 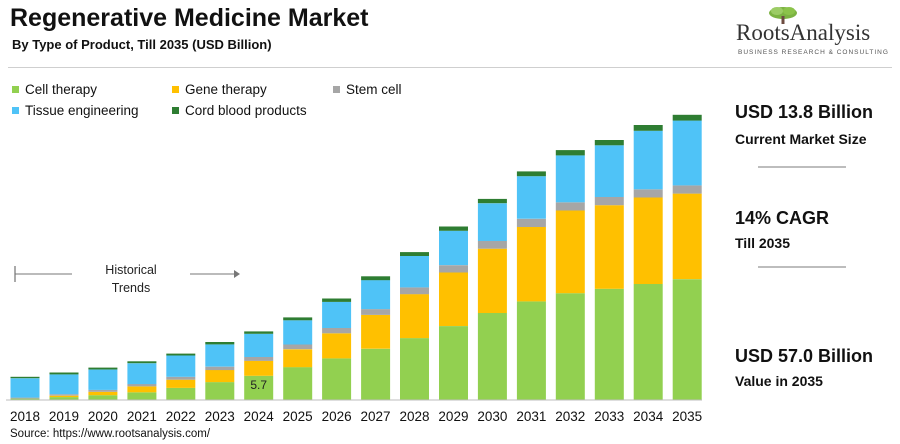 I want to click on x-tick-label-2025: 2025, so click(x=298, y=416).